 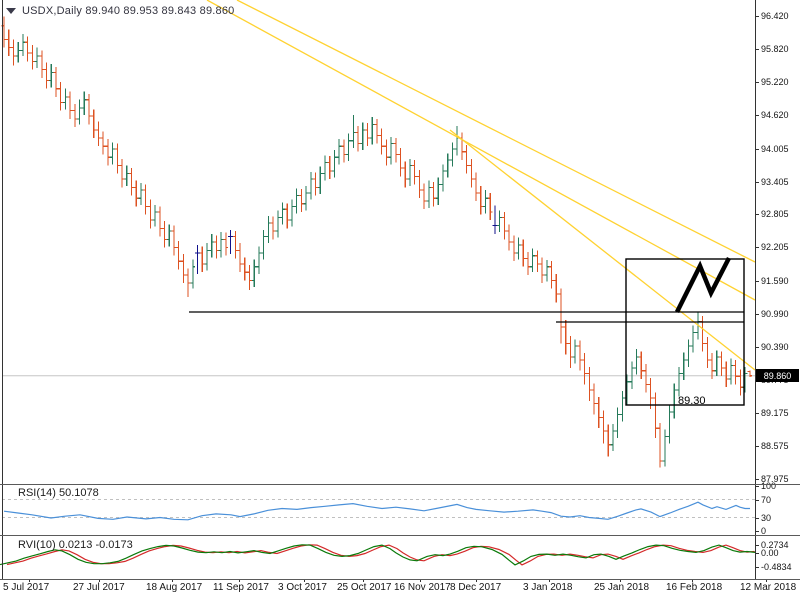 What do you see at coordinates (775, 115) in the screenshot?
I see `price-axis-label: 94.620` at bounding box center [775, 115].